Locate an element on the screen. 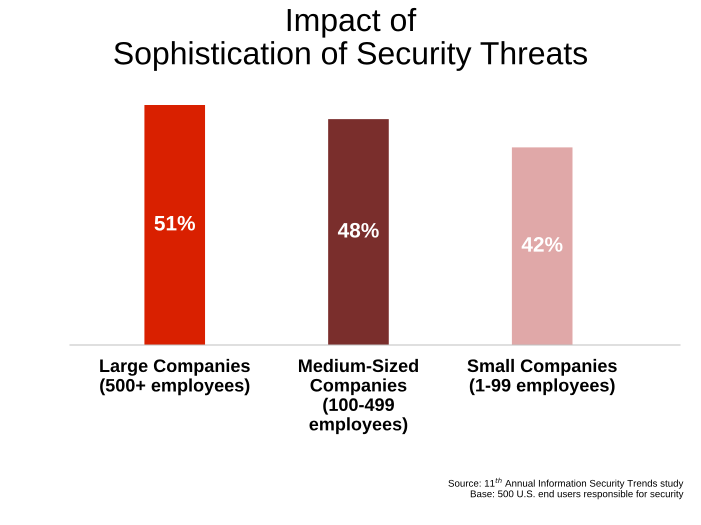  data-label: 42% is located at coordinates (542, 244).